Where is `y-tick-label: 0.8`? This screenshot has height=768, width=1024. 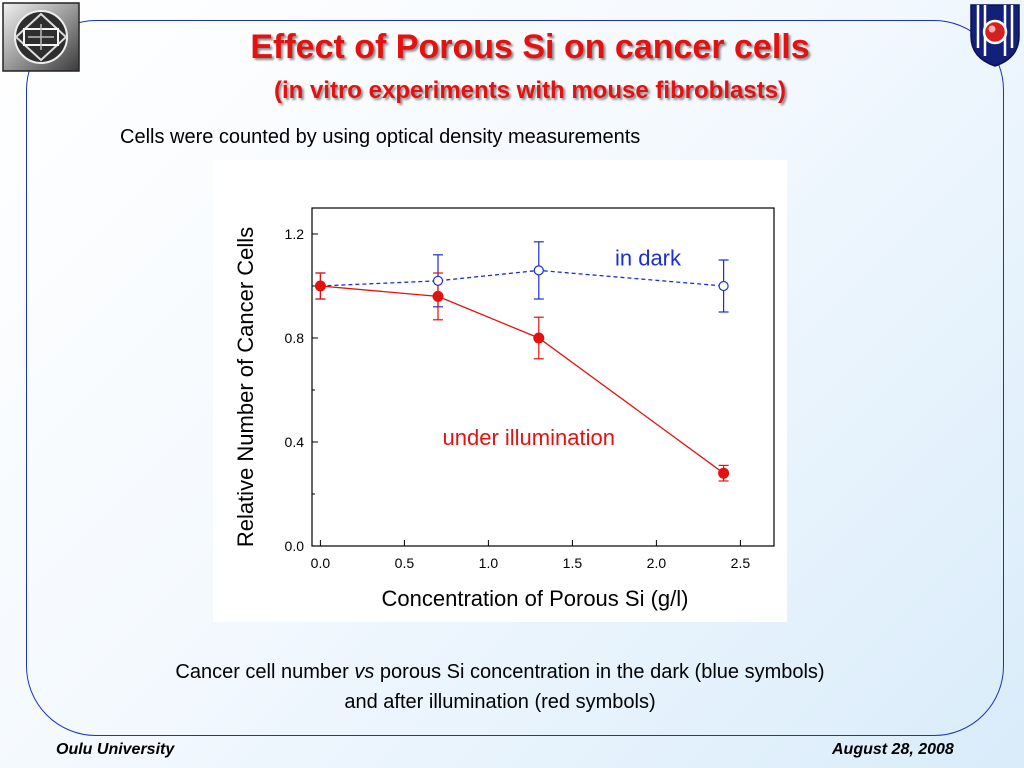 y-tick-label: 0.8 is located at coordinates (295, 338).